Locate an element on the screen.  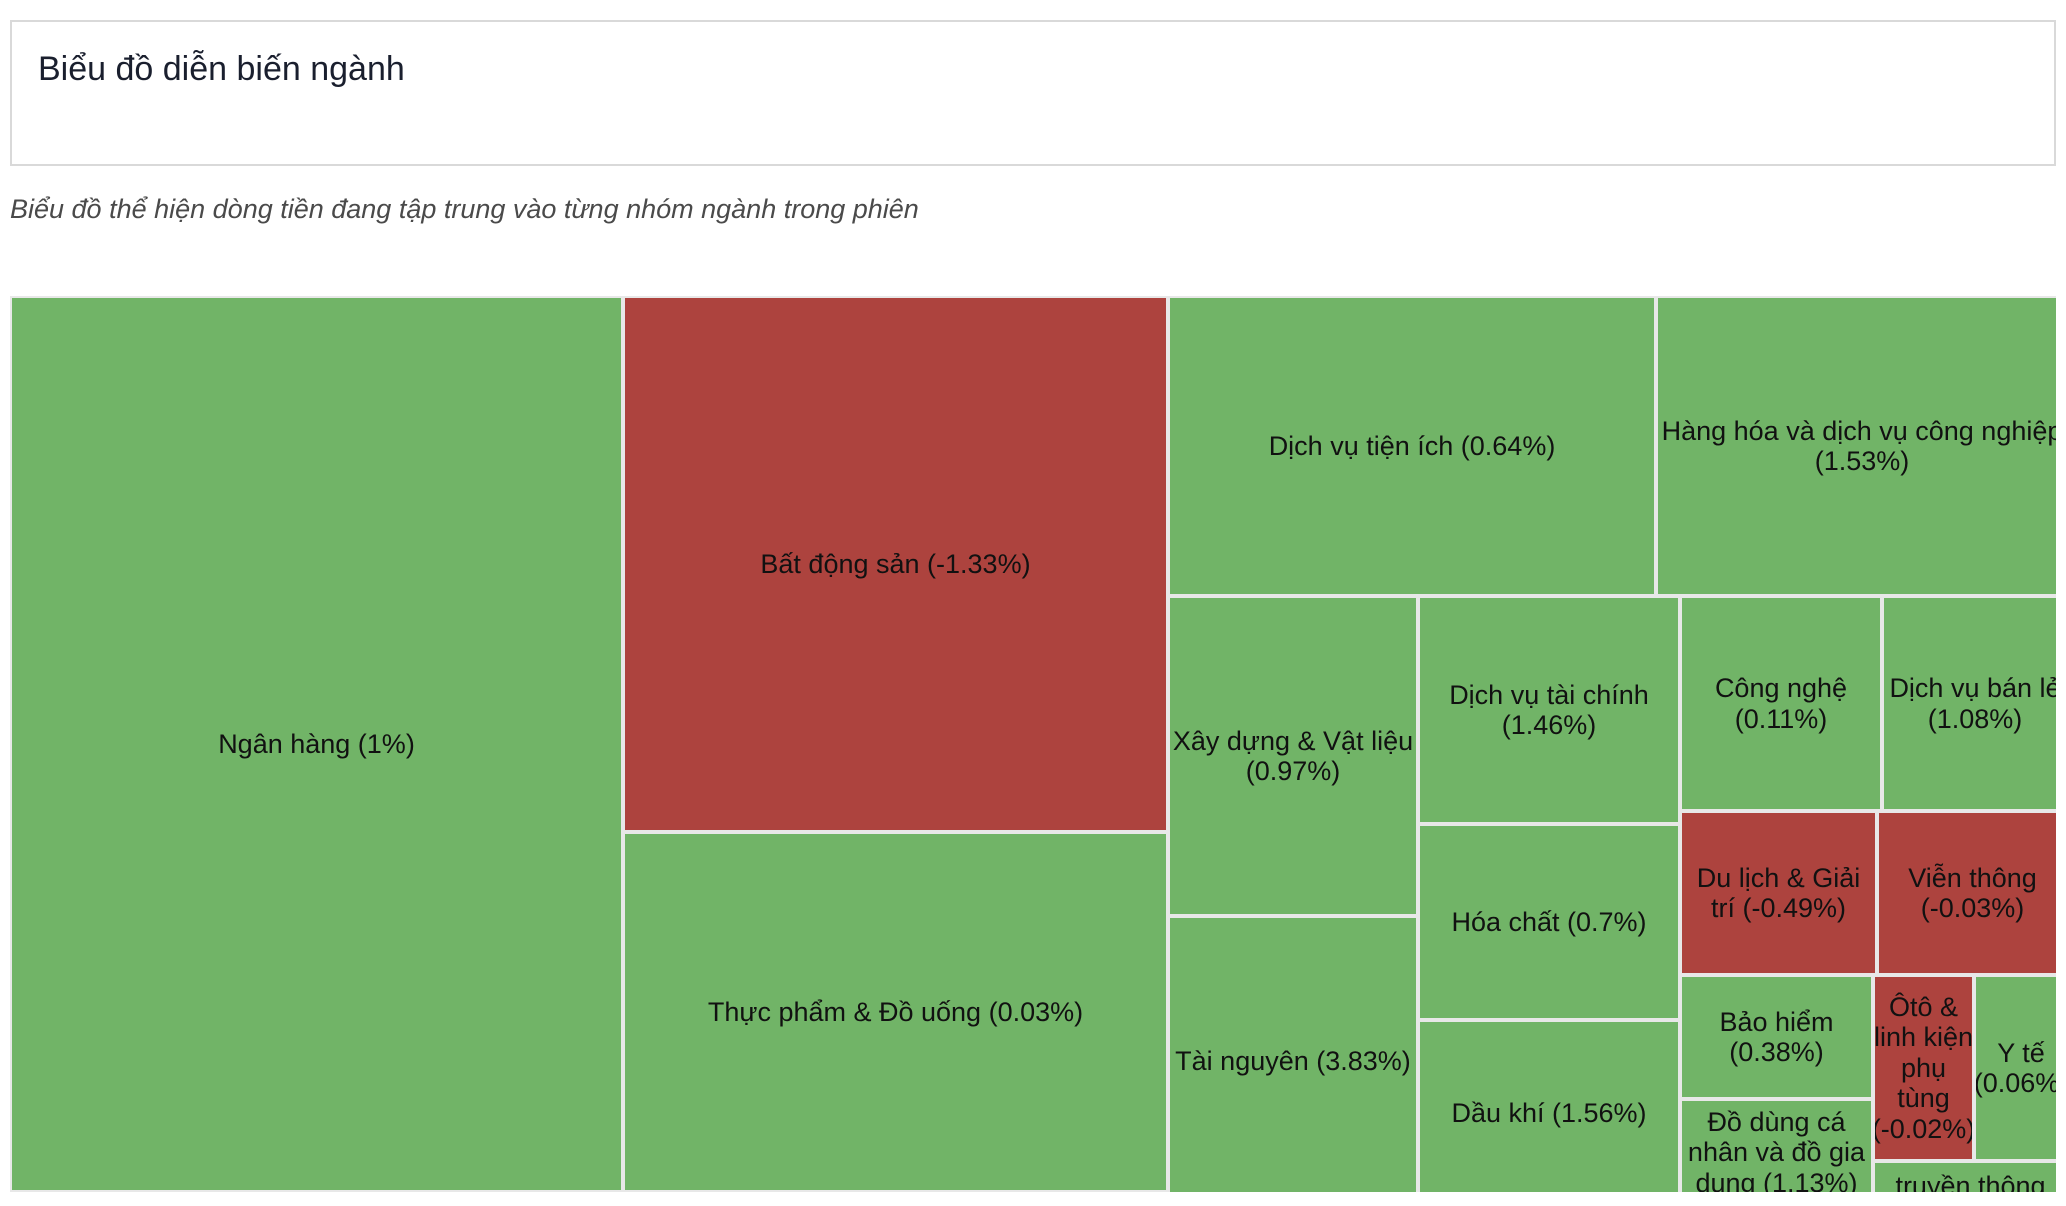
tile-do-dung-ca-nhan-gia-dung: Đồ dùng cá nhân và đồ gia dụng (1.13%) is located at coordinates (1776, 1145).